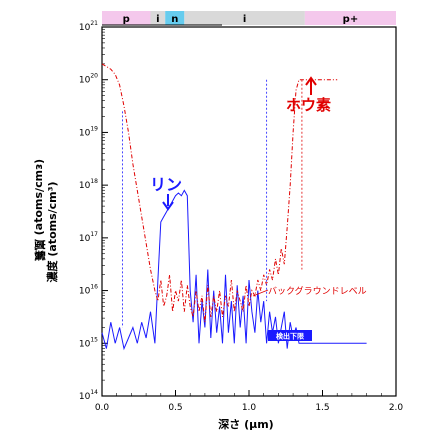 The height and width of the screenshot is (448, 448). Describe the element at coordinates (317, 291) in the screenshot. I see `svg-text: バックグラウンドレベル` at that location.